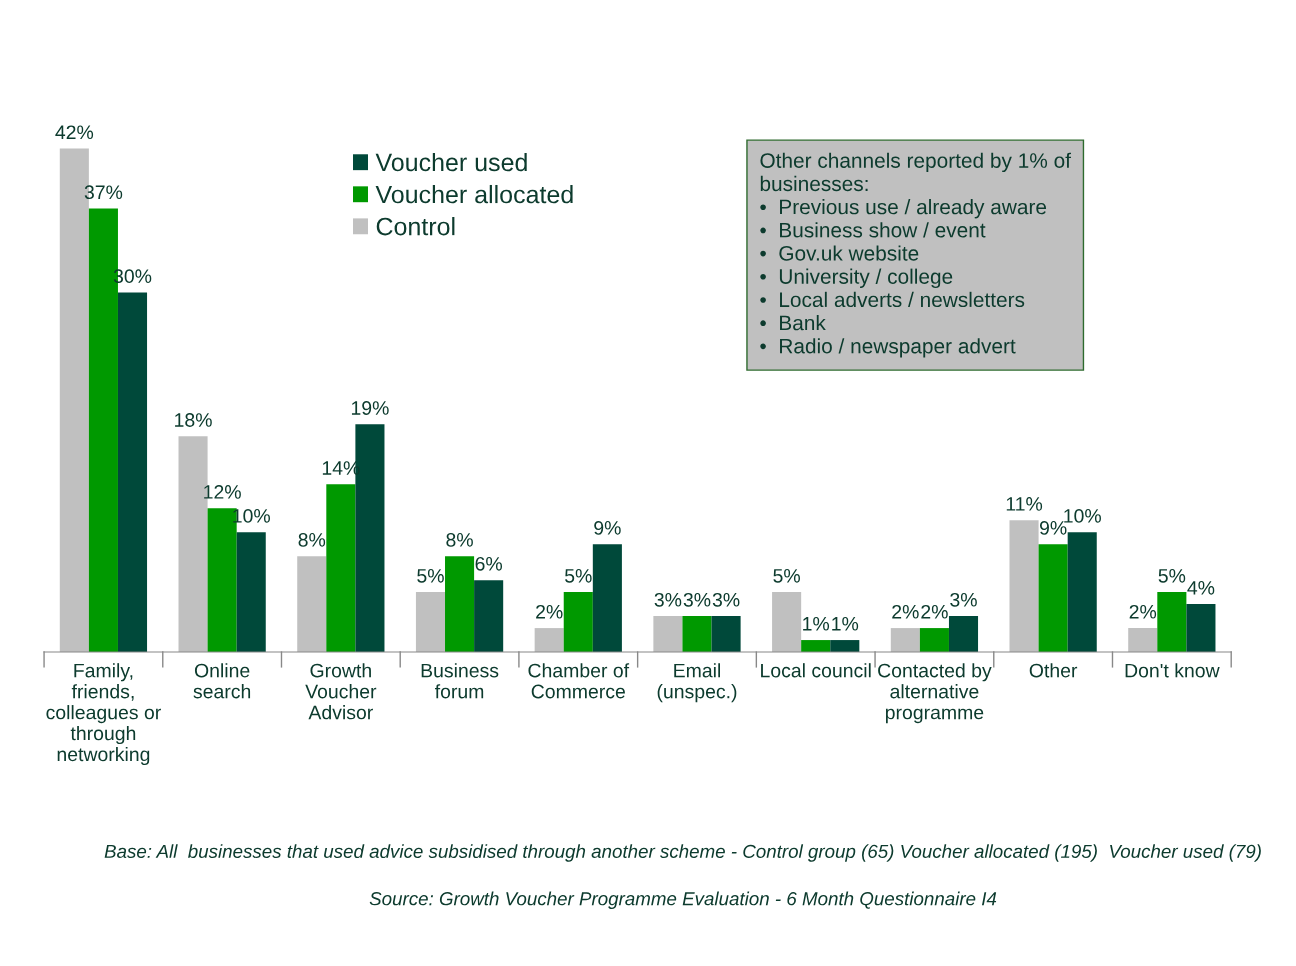  Describe the element at coordinates (935, 693) in the screenshot. I see `x-tick-label: Contacted by alternative programme` at that location.